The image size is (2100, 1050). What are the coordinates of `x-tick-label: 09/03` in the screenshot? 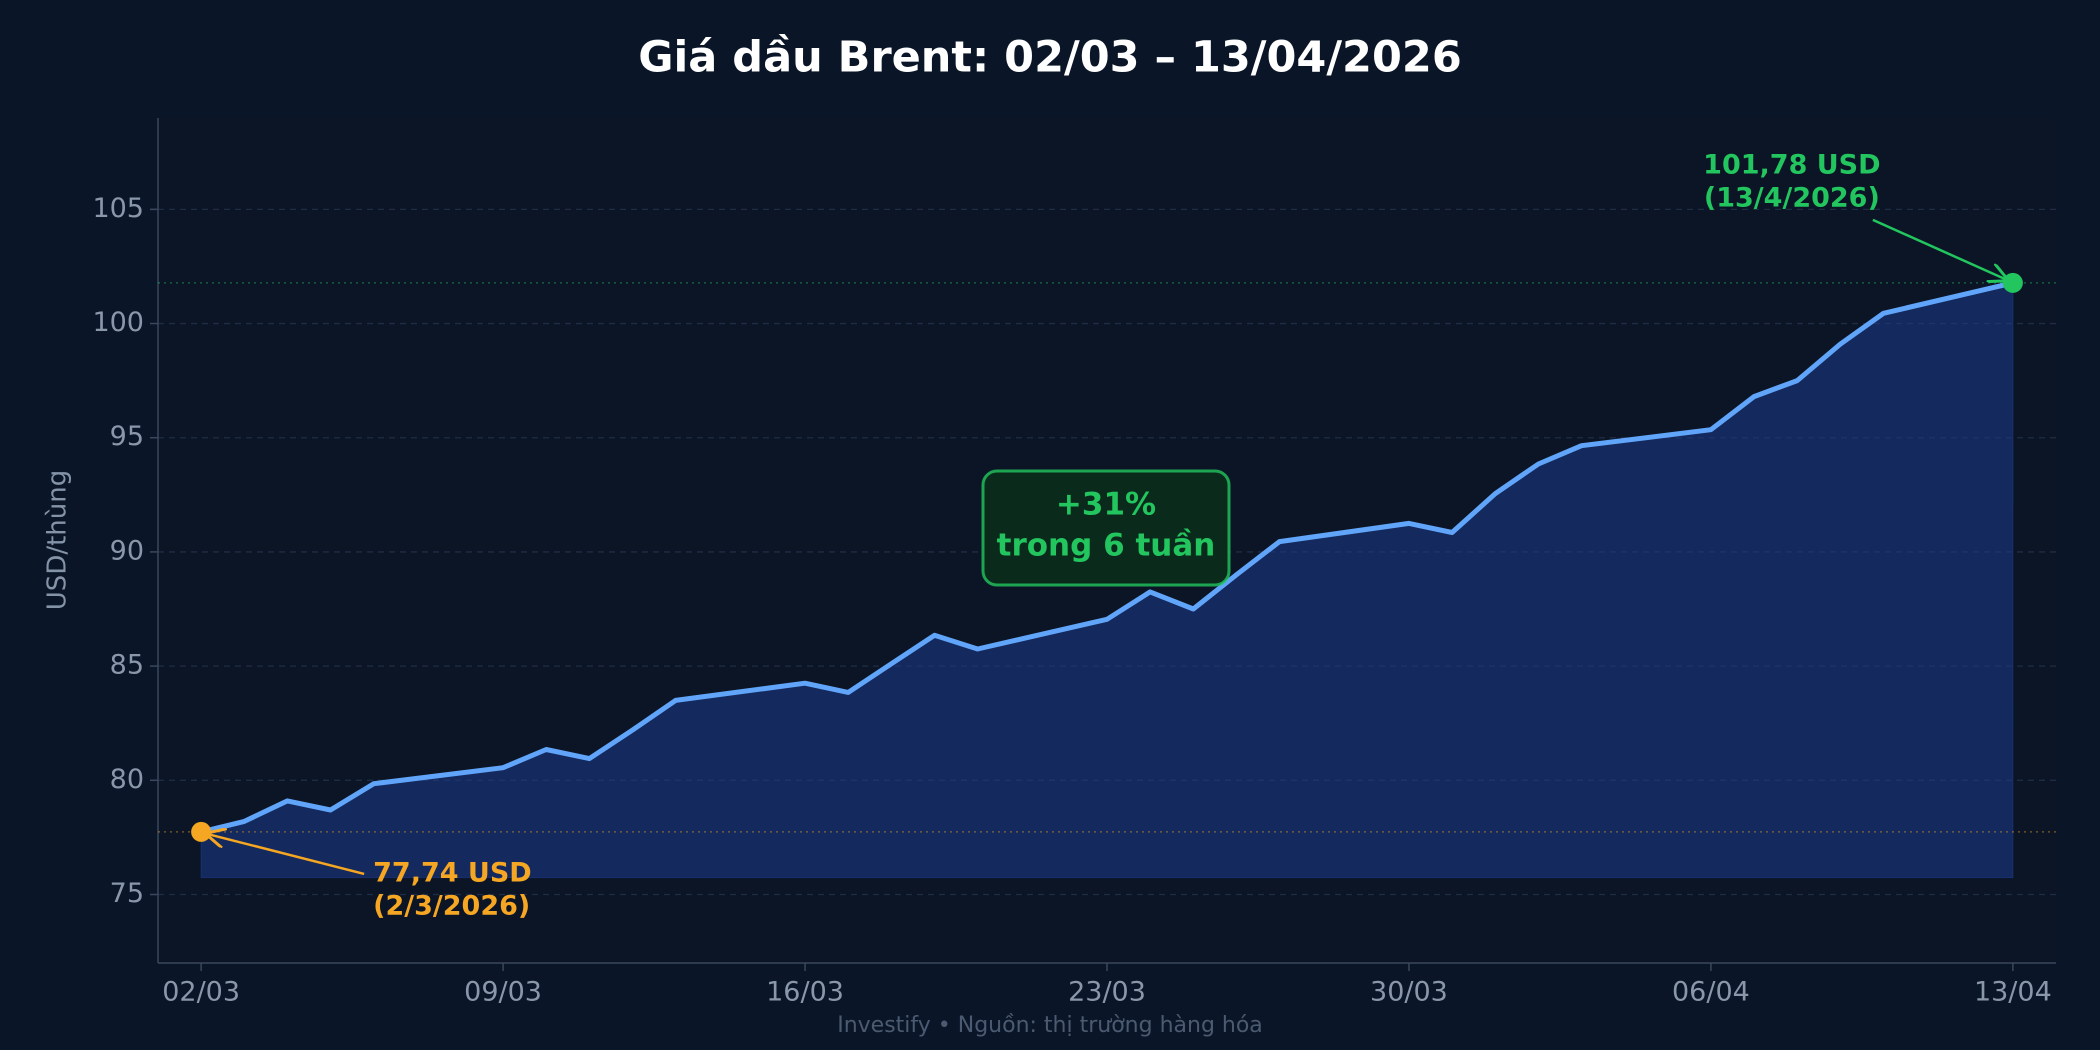 It's located at (503, 992).